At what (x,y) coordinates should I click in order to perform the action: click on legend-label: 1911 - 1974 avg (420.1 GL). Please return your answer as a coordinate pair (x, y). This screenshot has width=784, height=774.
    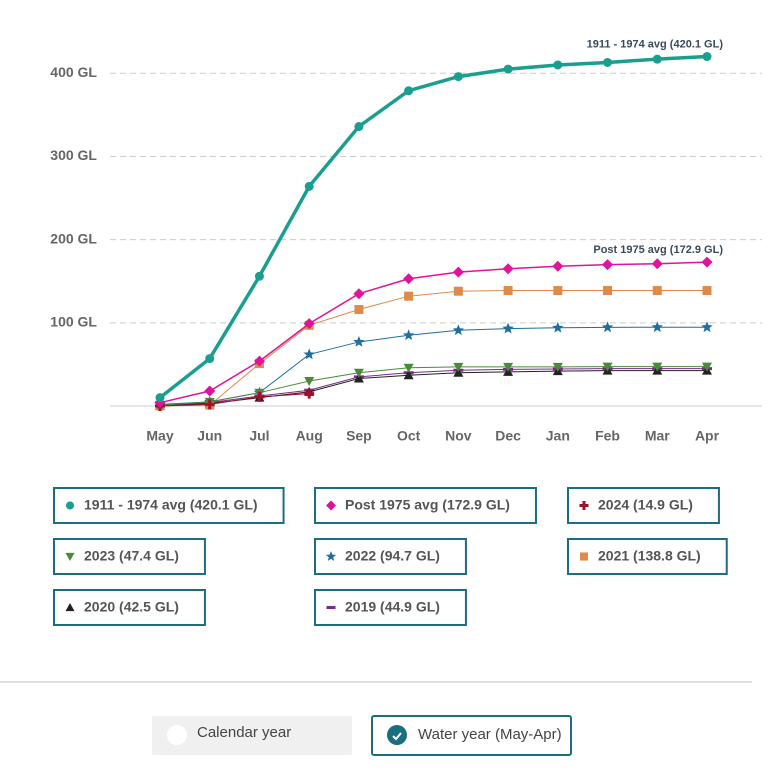
    Looking at the image, I should click on (171, 505).